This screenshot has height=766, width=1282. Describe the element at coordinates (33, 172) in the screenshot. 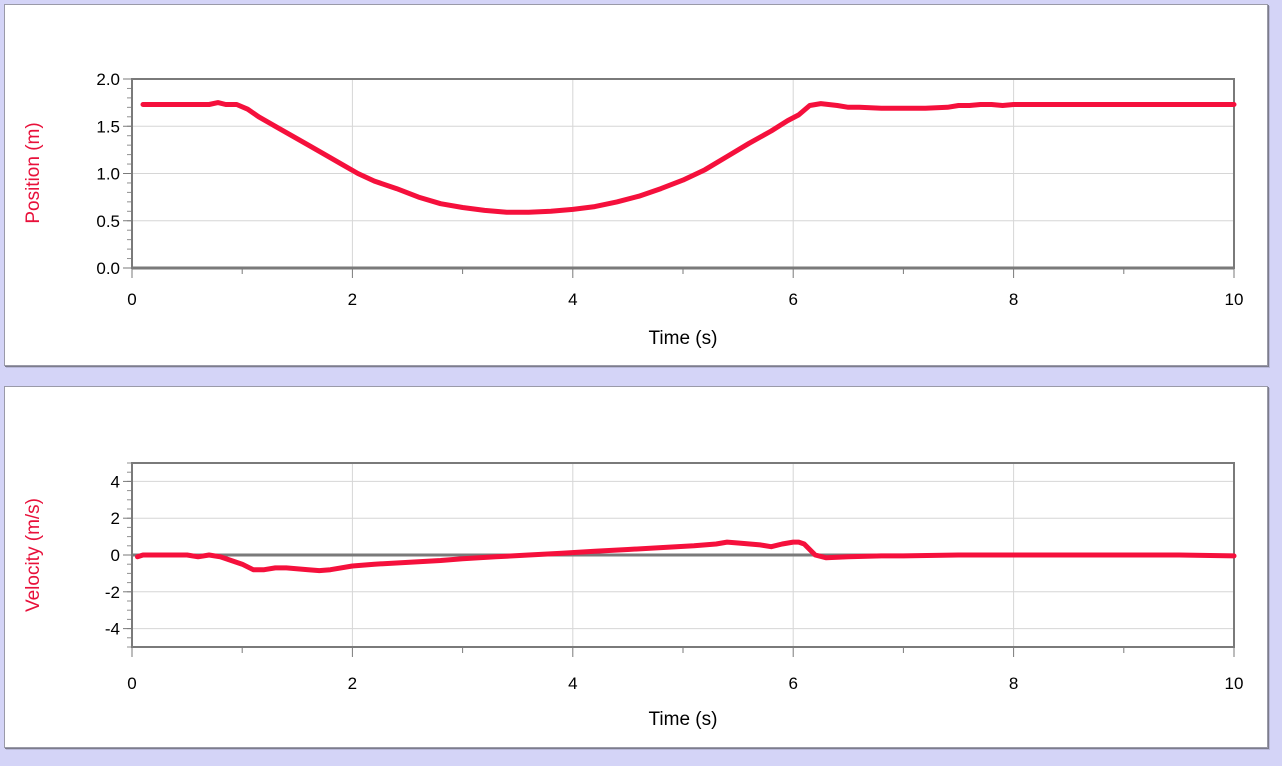

I see `y-axis-label: Position (m)` at that location.